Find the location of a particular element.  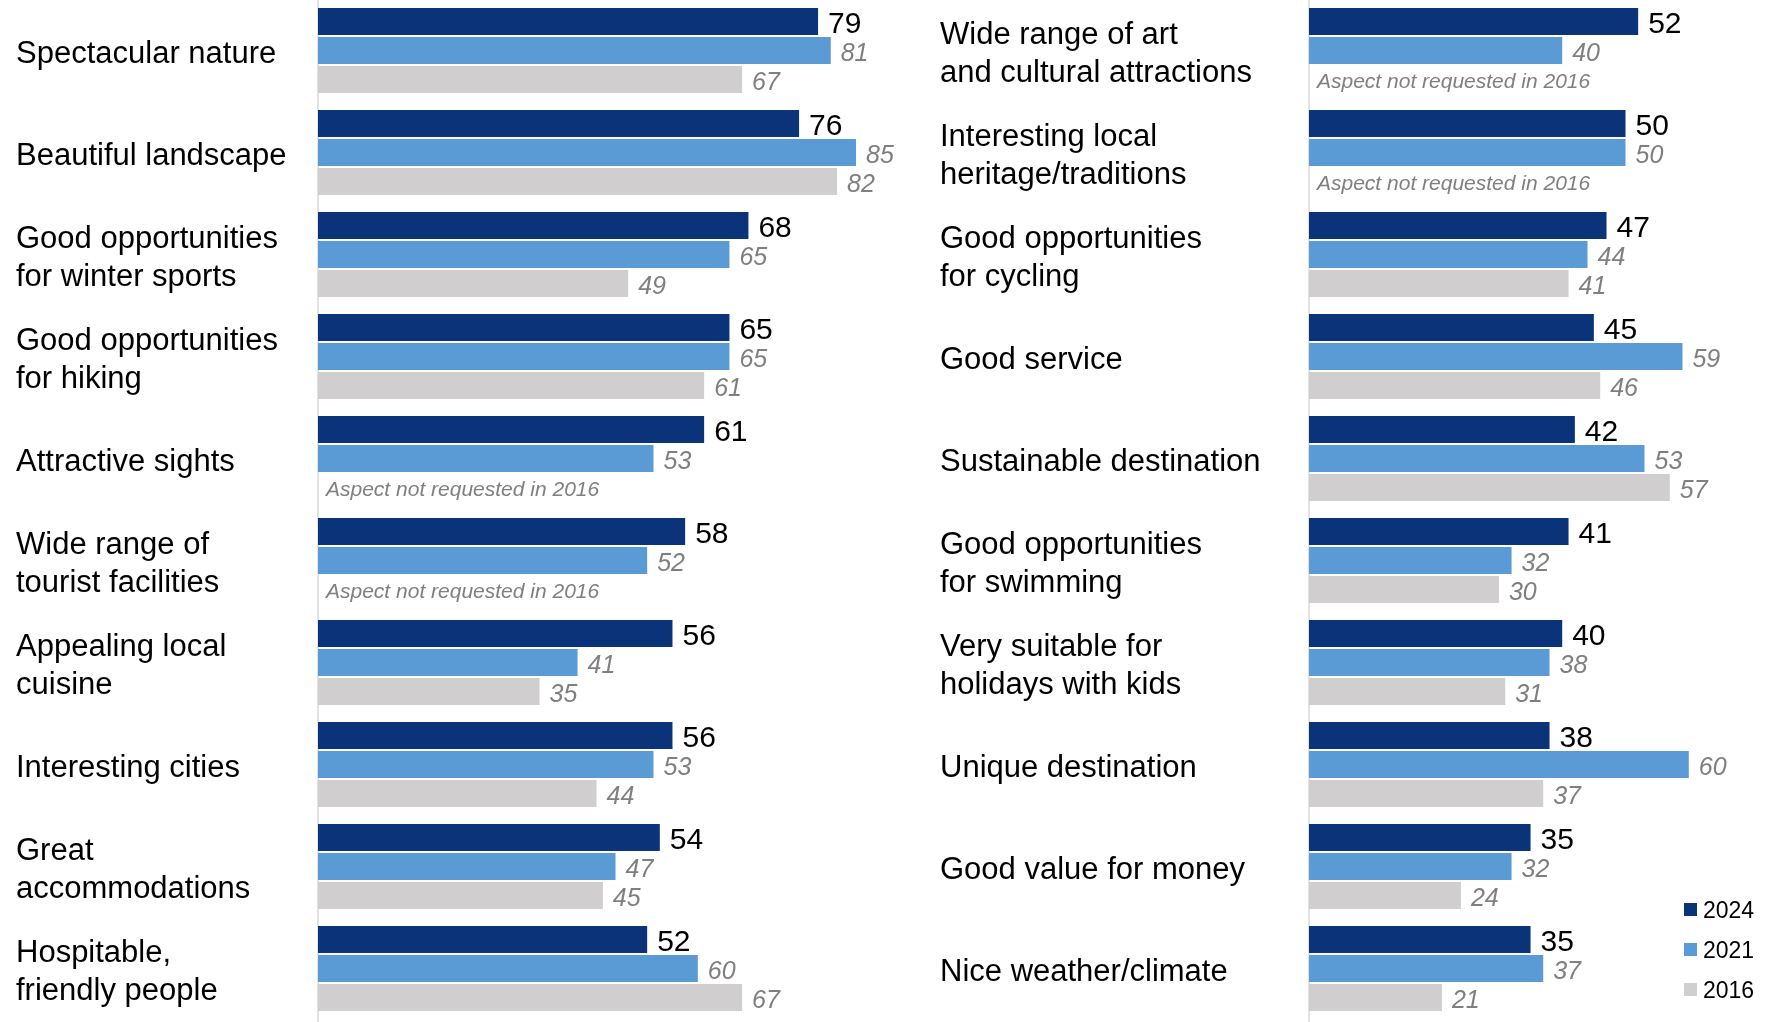

data-label: 82 is located at coordinates (861, 182).